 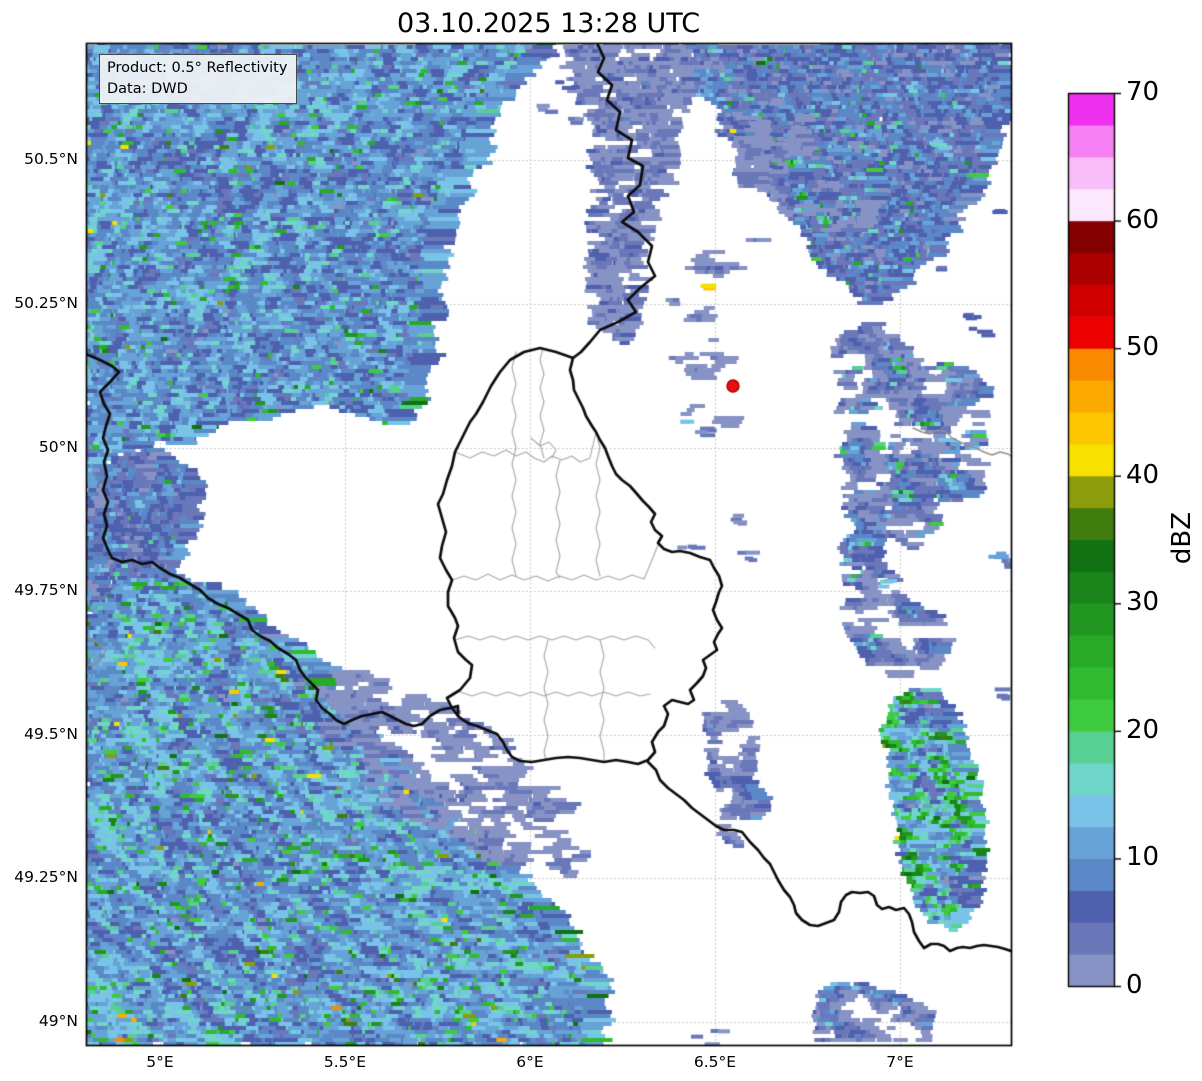 What do you see at coordinates (715, 1062) in the screenshot?
I see `x-axis-tick-3: 6.5°E` at bounding box center [715, 1062].